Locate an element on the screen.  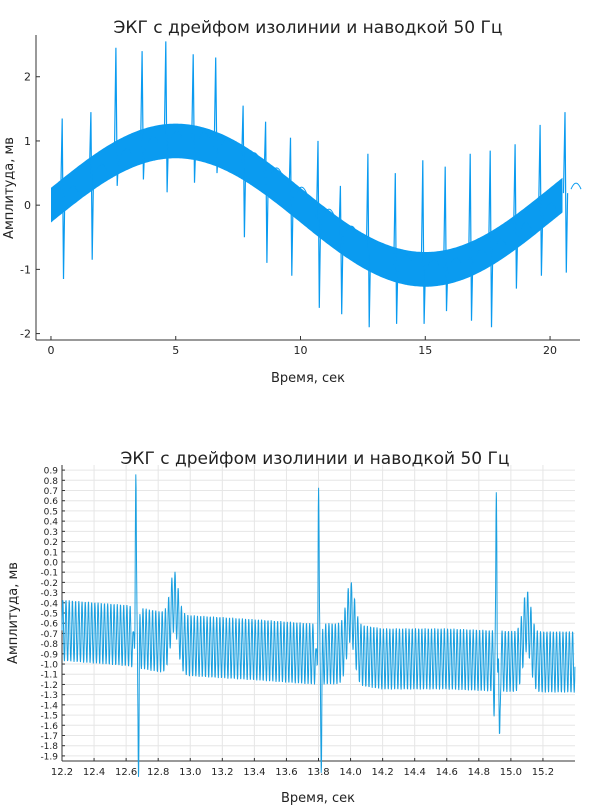
y-tick-label: 0.8 is located at coordinates (51, 482).